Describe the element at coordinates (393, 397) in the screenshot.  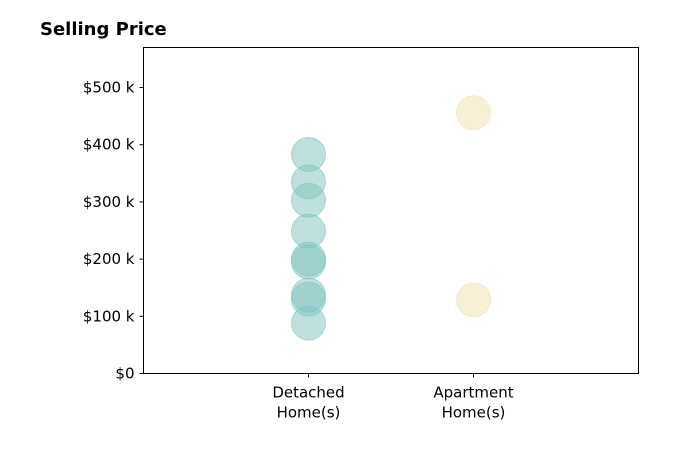
I see `x-axis: Detached Home(s) Apartment Home(s)` at that location.